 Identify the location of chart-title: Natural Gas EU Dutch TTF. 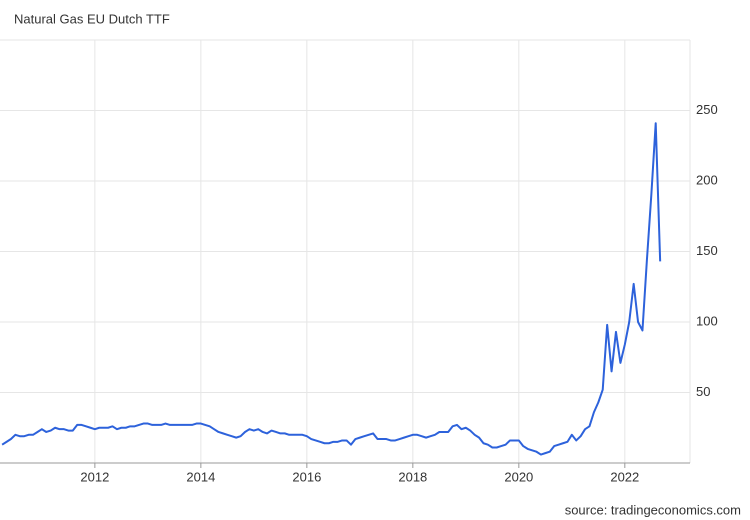
(92, 18).